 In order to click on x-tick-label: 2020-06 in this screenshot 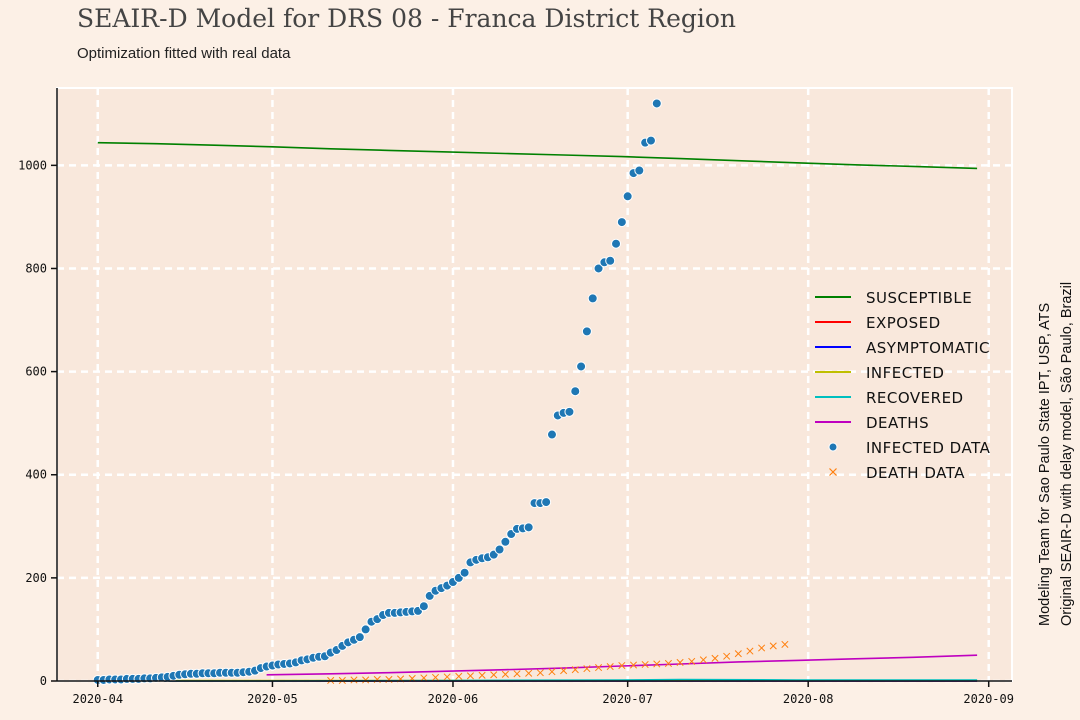, I will do `click(453, 699)`.